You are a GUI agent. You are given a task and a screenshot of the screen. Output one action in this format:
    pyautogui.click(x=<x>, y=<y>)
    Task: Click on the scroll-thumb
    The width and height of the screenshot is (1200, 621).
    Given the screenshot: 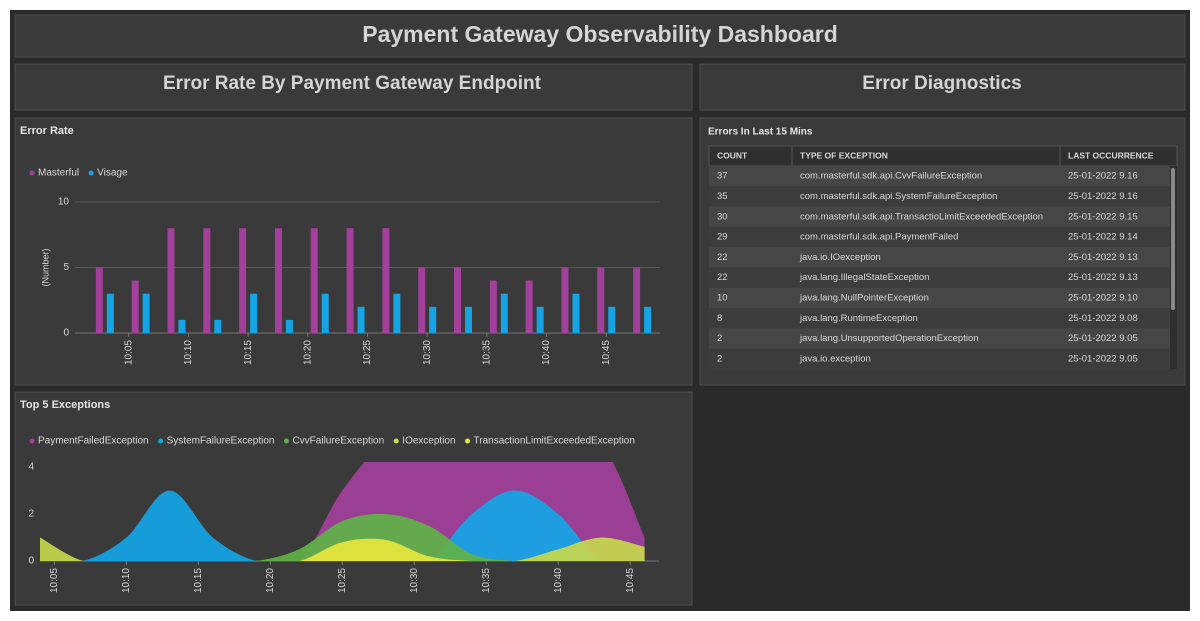 What is the action you would take?
    pyautogui.click(x=1173, y=239)
    